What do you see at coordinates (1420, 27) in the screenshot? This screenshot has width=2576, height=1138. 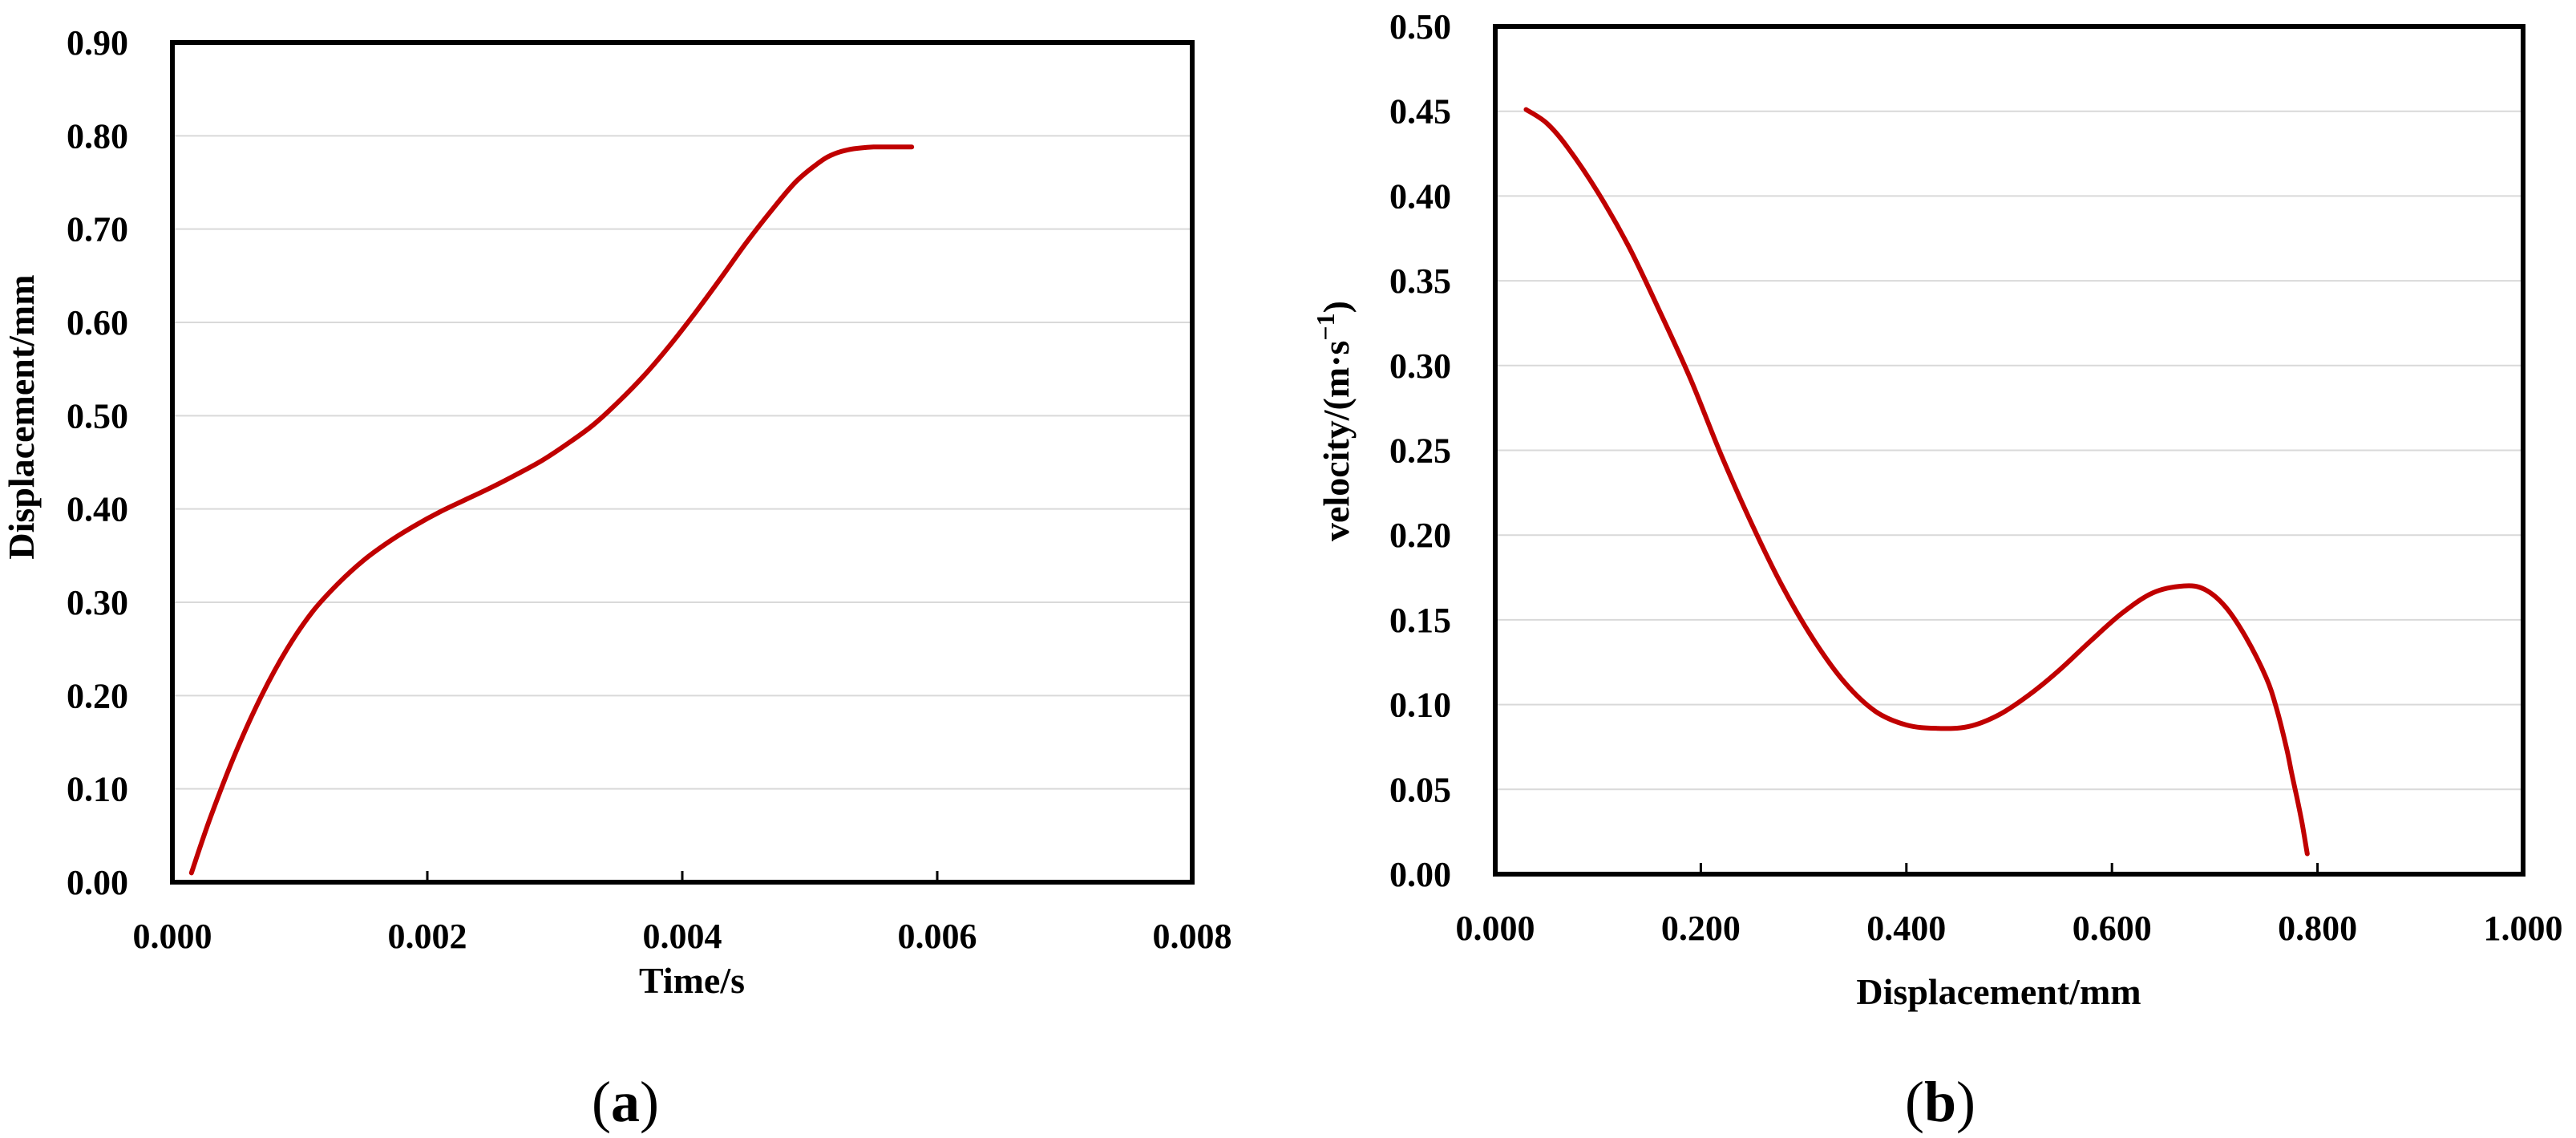 I see `b-y-tick-label: 0.50` at bounding box center [1420, 27].